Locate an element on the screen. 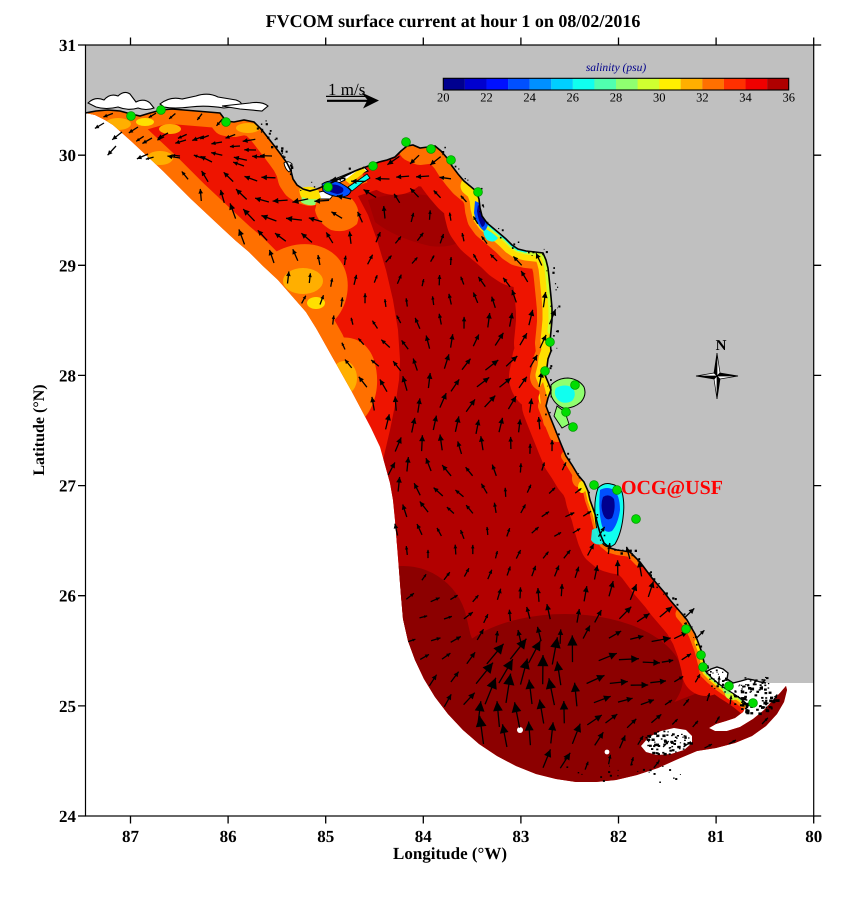  svg-text: 22 is located at coordinates (486, 98).